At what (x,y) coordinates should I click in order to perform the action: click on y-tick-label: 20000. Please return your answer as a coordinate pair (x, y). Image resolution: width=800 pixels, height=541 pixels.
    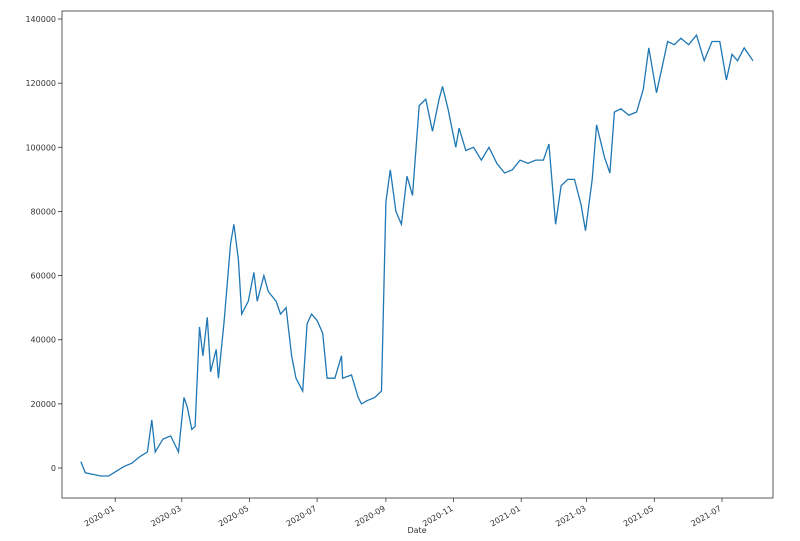
    Looking at the image, I should click on (43, 404).